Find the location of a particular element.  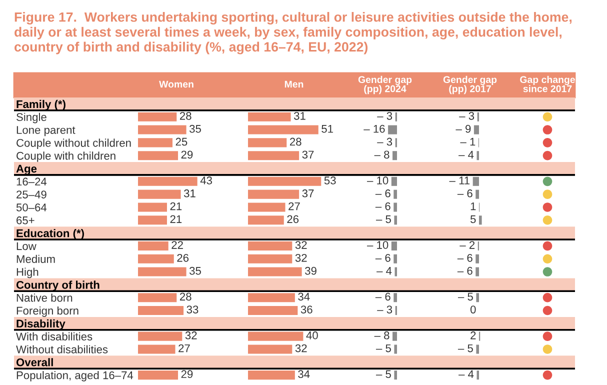

data-label: – 11 is located at coordinates (459, 180).